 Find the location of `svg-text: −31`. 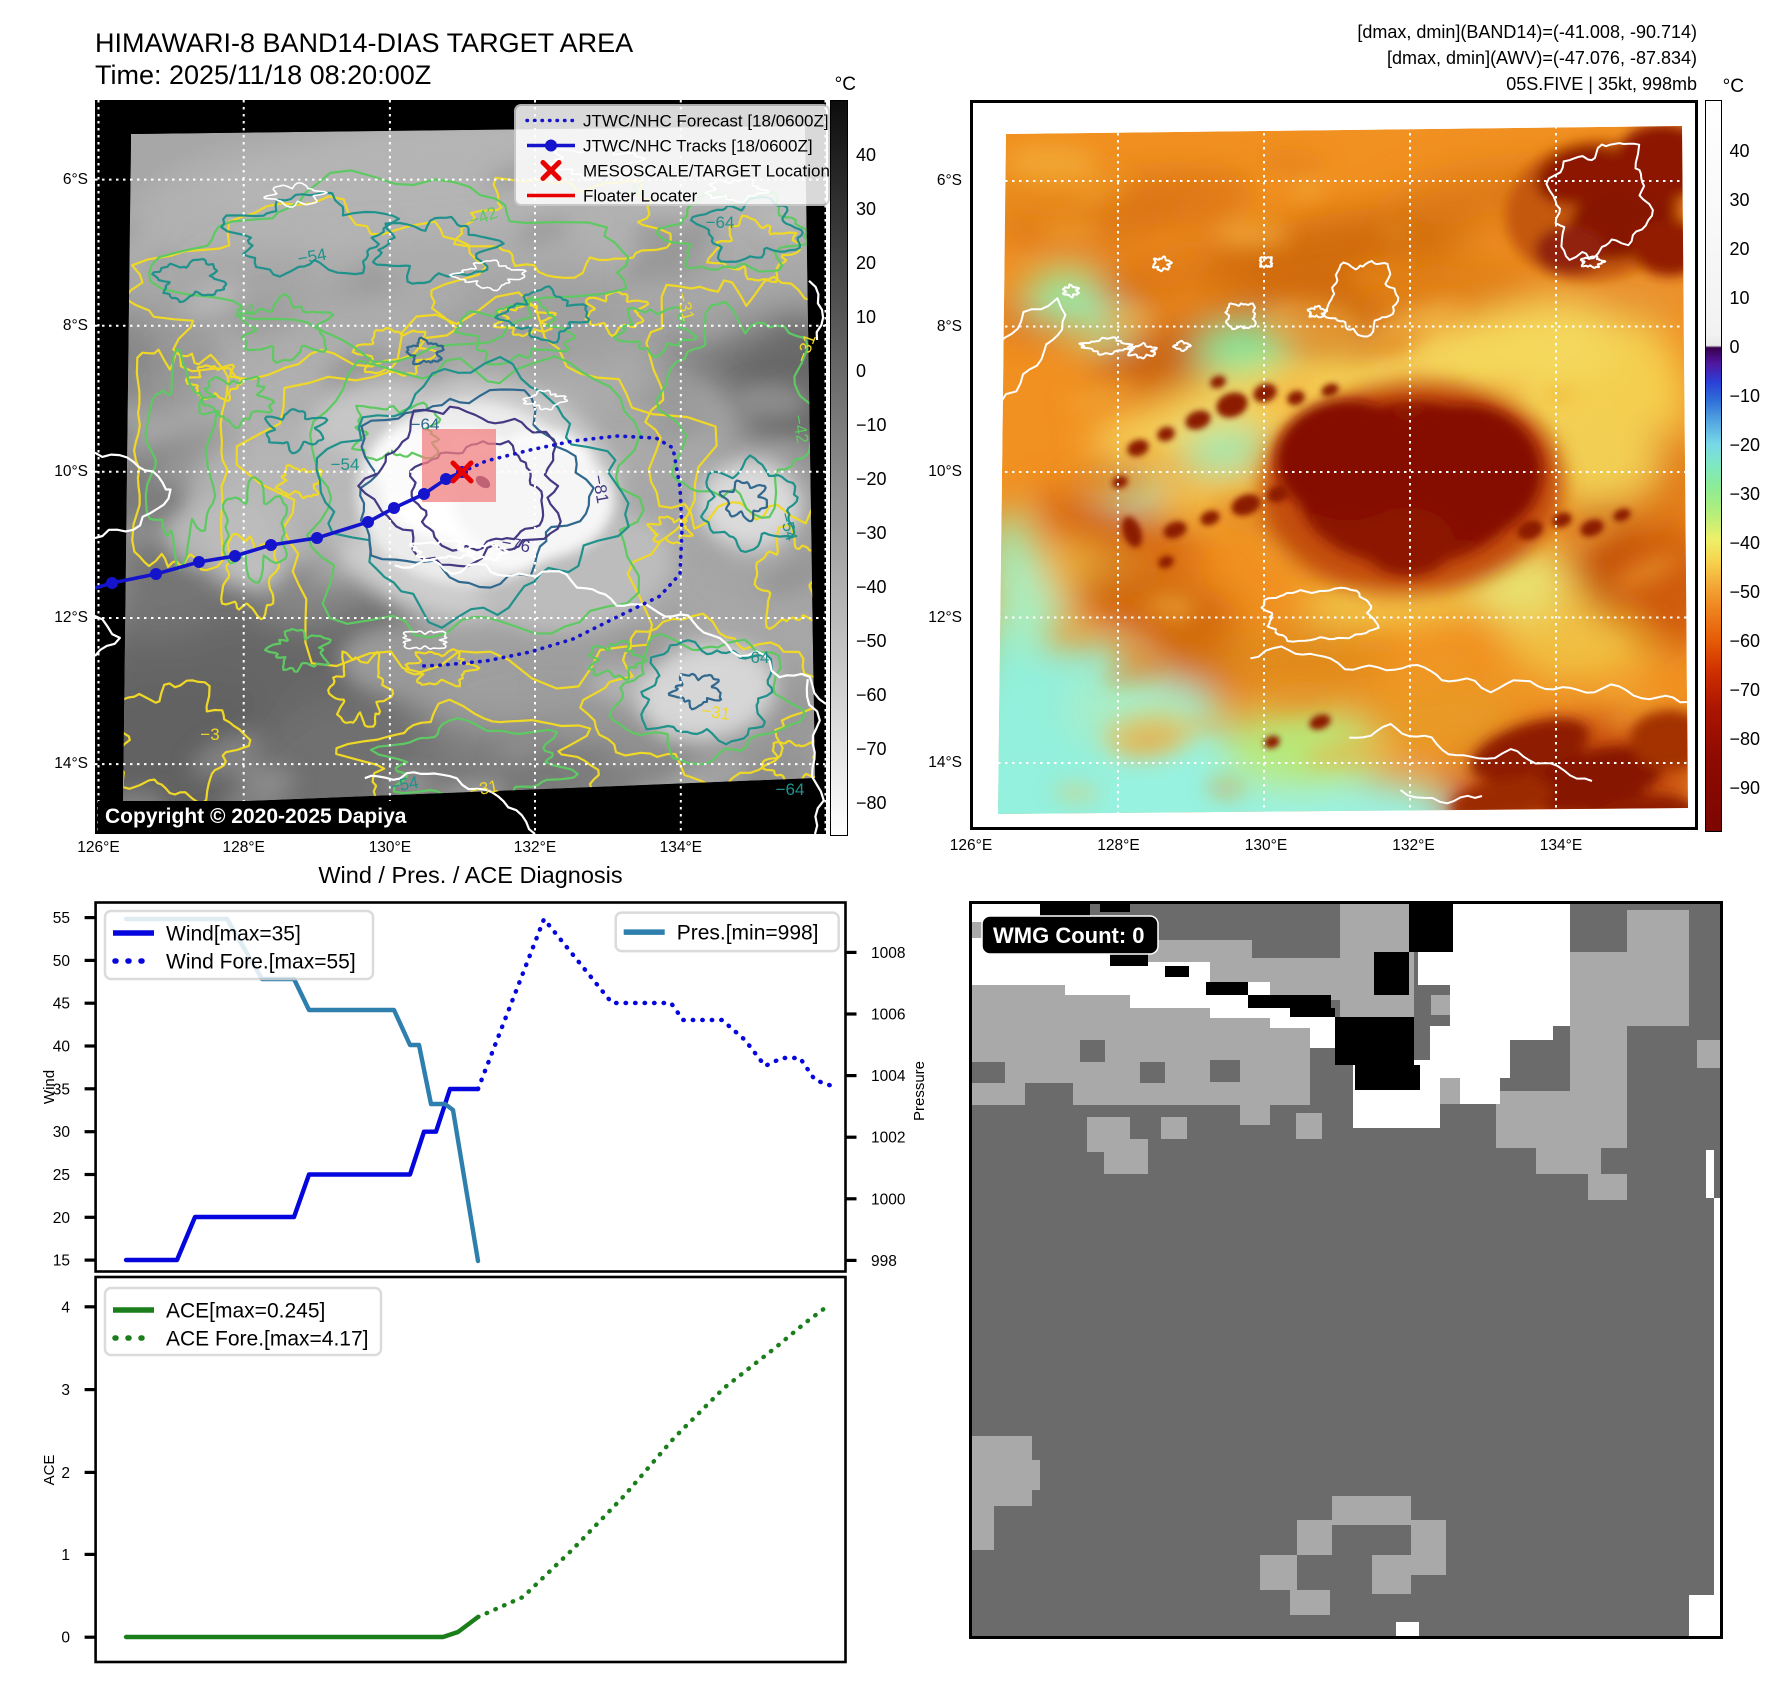

svg-text: −31 is located at coordinates (715, 712).